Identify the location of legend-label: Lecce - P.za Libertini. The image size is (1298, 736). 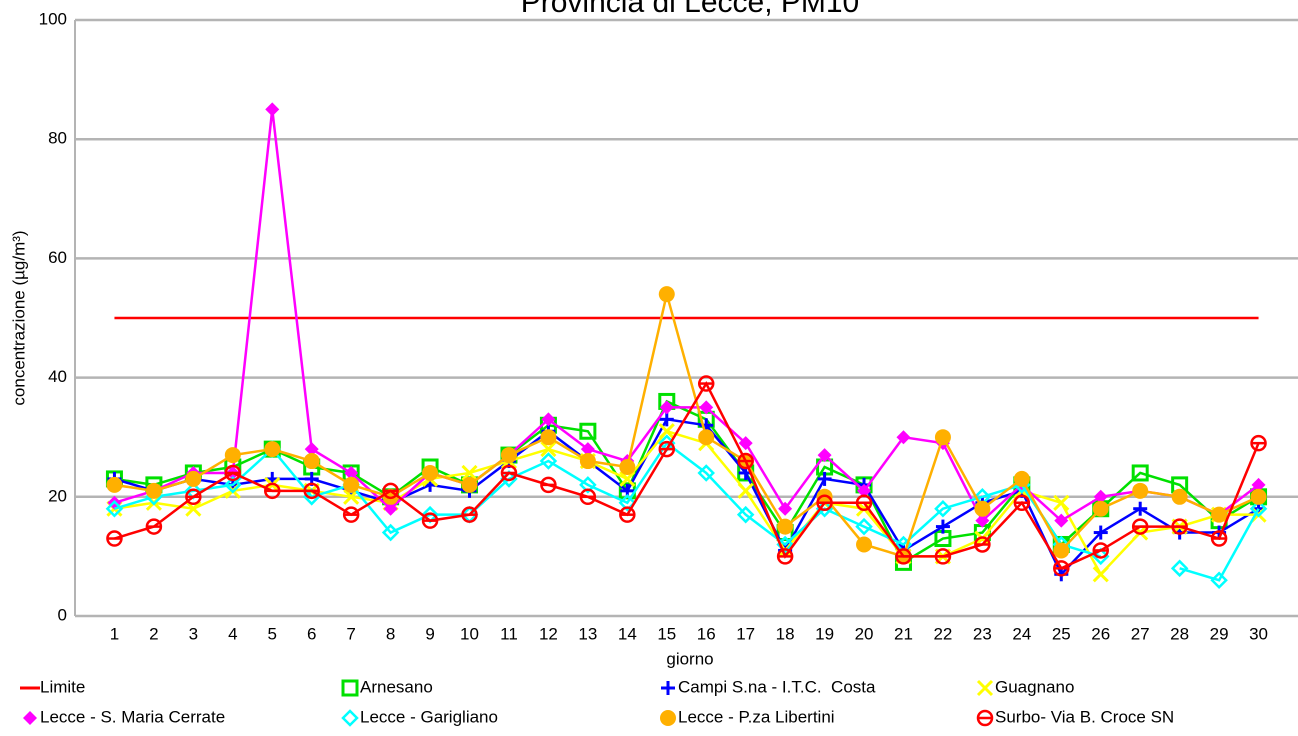
(756, 716).